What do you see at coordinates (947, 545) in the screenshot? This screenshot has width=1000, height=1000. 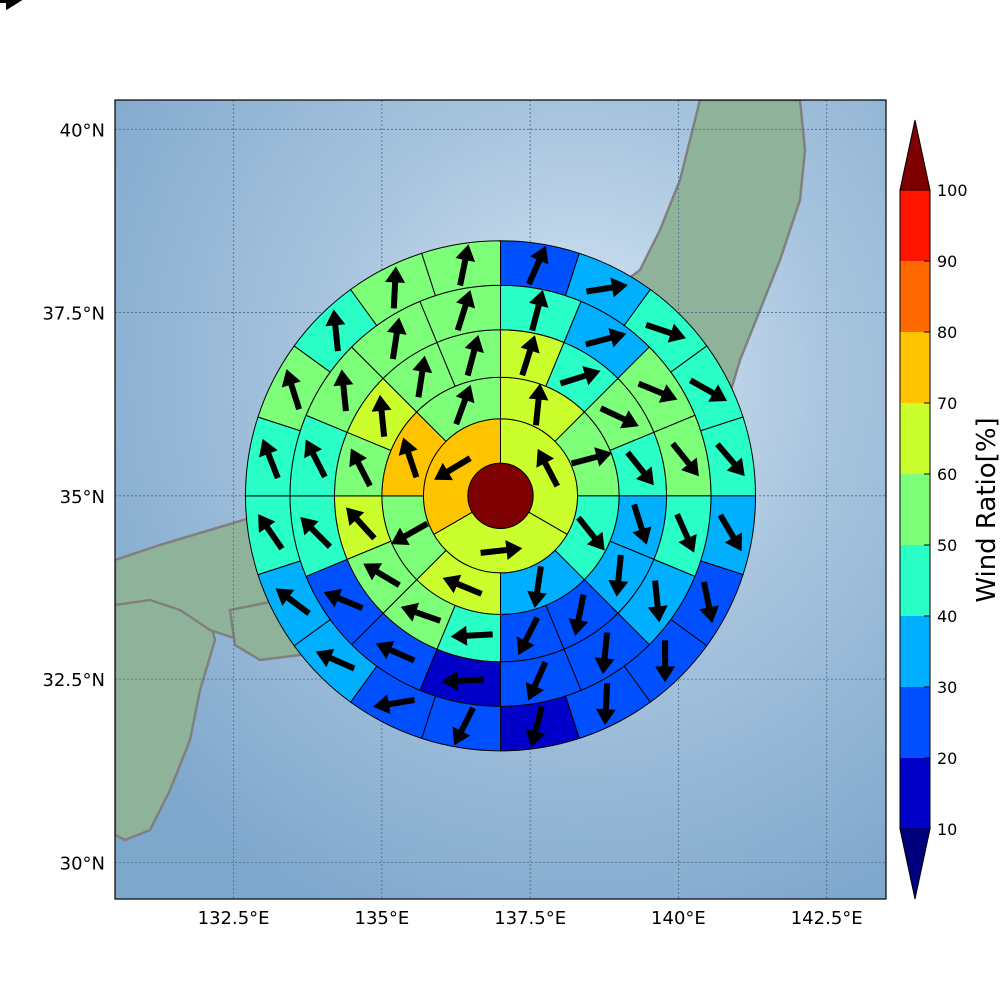 I see `colorbar-tick-label-4: 50` at bounding box center [947, 545].